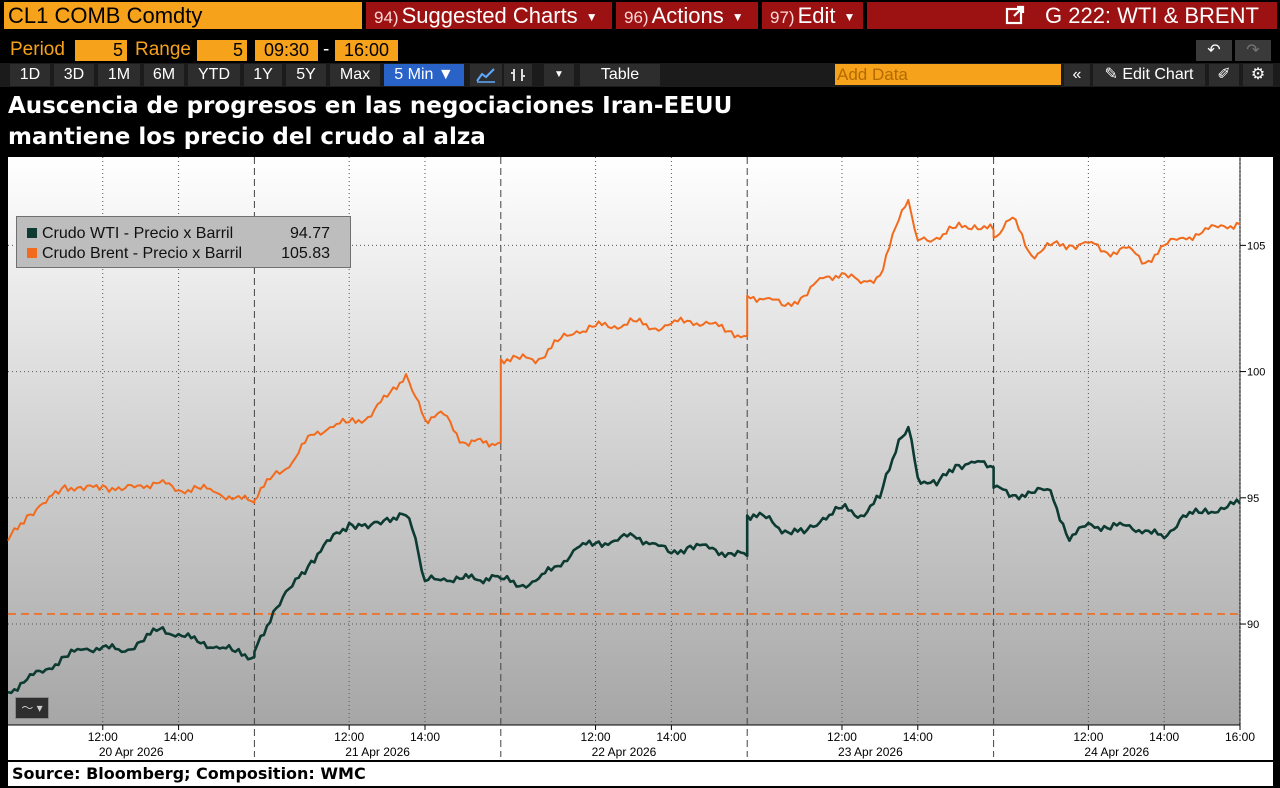 This screenshot has width=1280, height=788. What do you see at coordinates (486, 75) in the screenshot?
I see `line-chart-icon` at bounding box center [486, 75].